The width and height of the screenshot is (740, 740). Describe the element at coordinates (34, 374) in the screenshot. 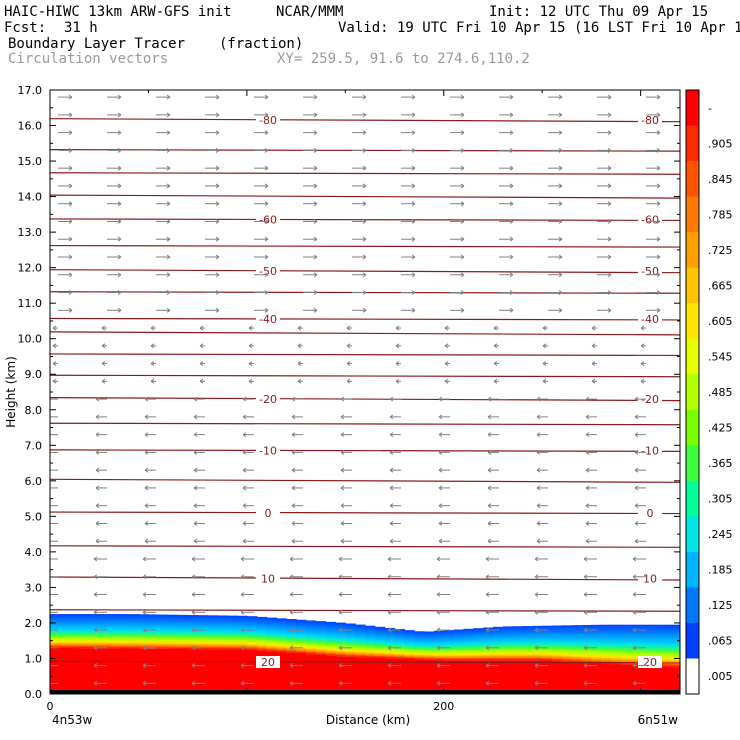

I see `y-tick-label: 9.0` at that location.